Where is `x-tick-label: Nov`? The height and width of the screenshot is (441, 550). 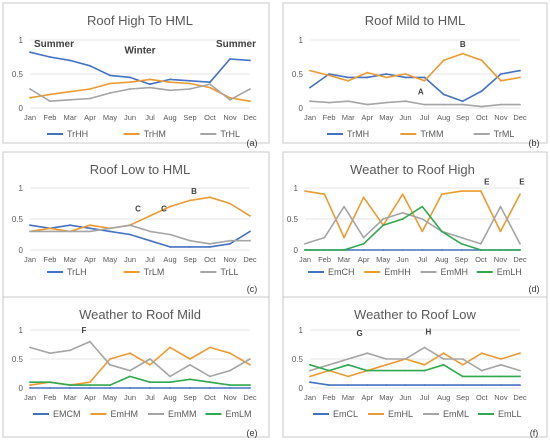
x-tick-label: Nov is located at coordinates (230, 117).